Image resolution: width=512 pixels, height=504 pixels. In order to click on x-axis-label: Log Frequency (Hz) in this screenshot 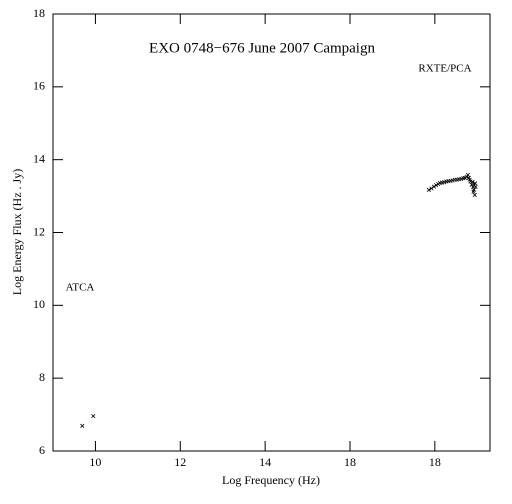, I will do `click(271, 480)`.